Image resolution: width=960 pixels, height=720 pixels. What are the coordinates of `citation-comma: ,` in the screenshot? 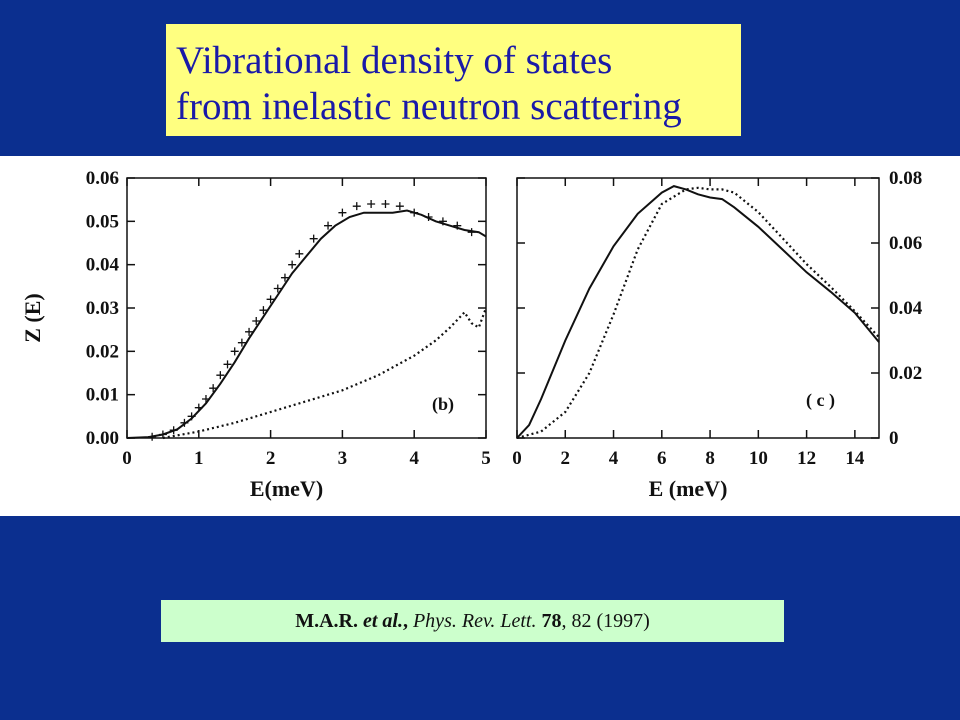 It's located at (407, 620).